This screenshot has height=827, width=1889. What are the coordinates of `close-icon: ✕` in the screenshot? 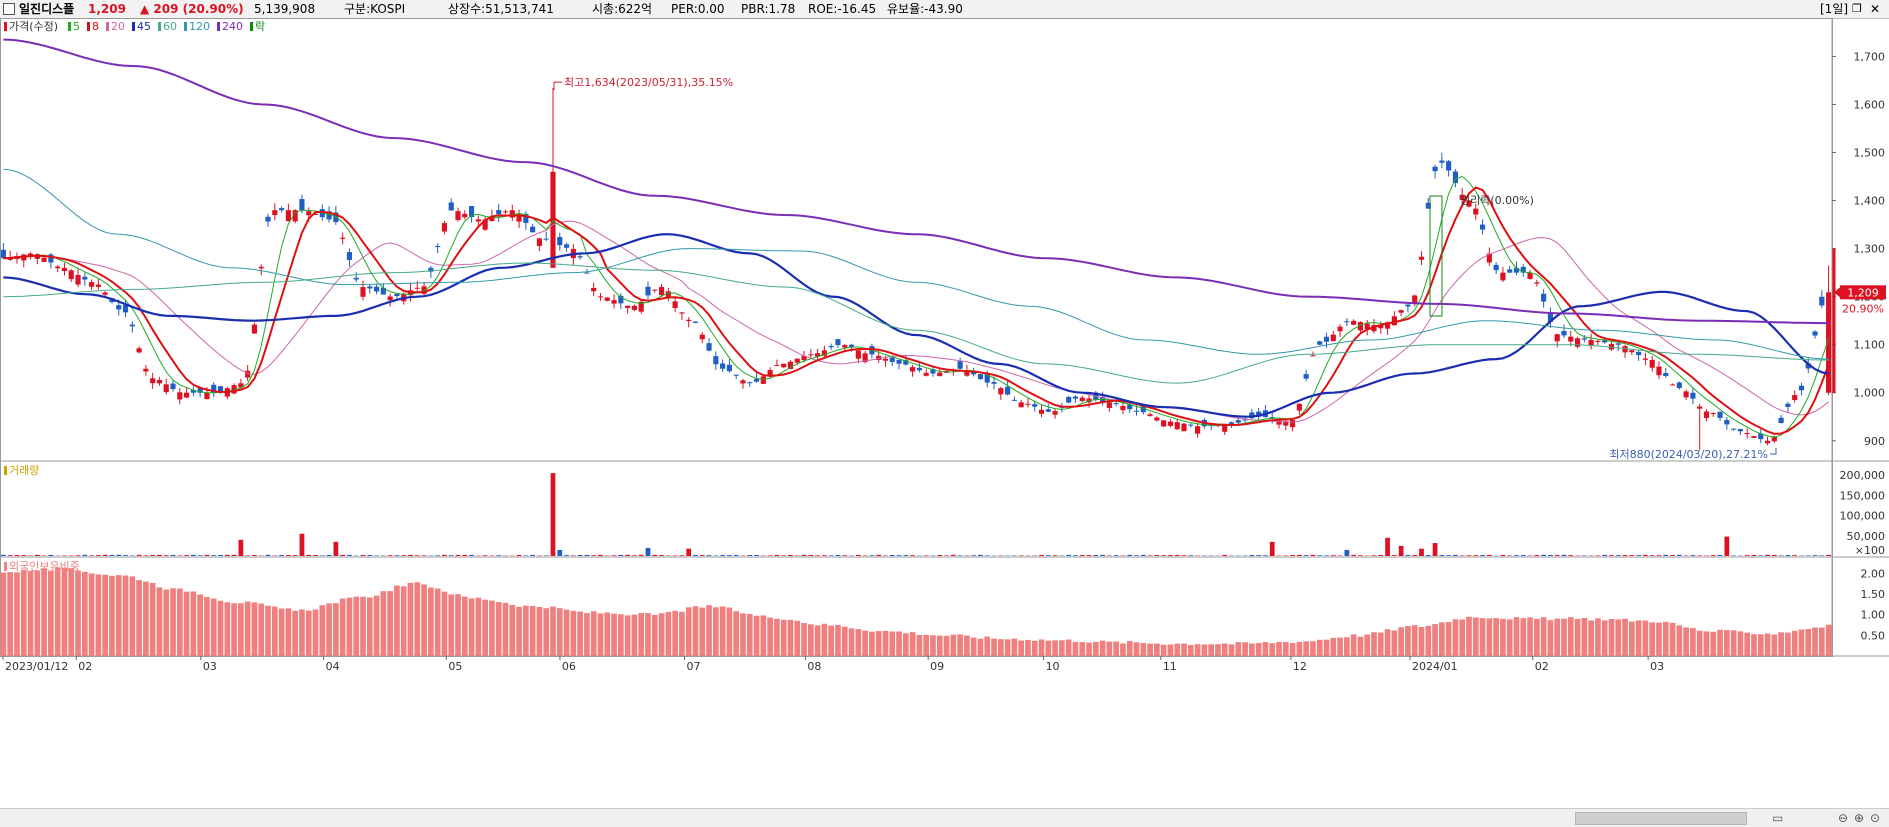 It's located at (1875, 9).